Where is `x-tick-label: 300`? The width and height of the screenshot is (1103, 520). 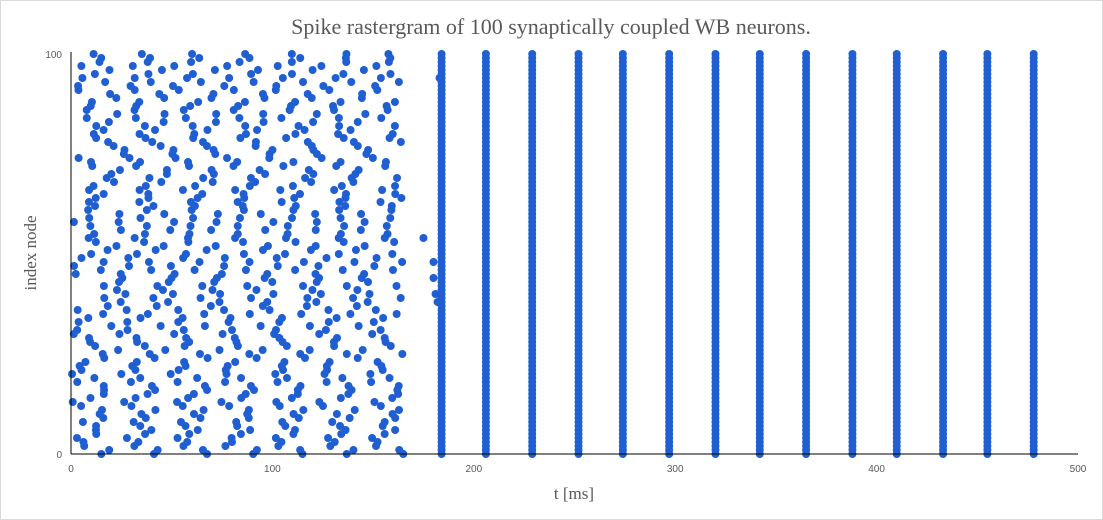
x-tick-label: 300 is located at coordinates (675, 469).